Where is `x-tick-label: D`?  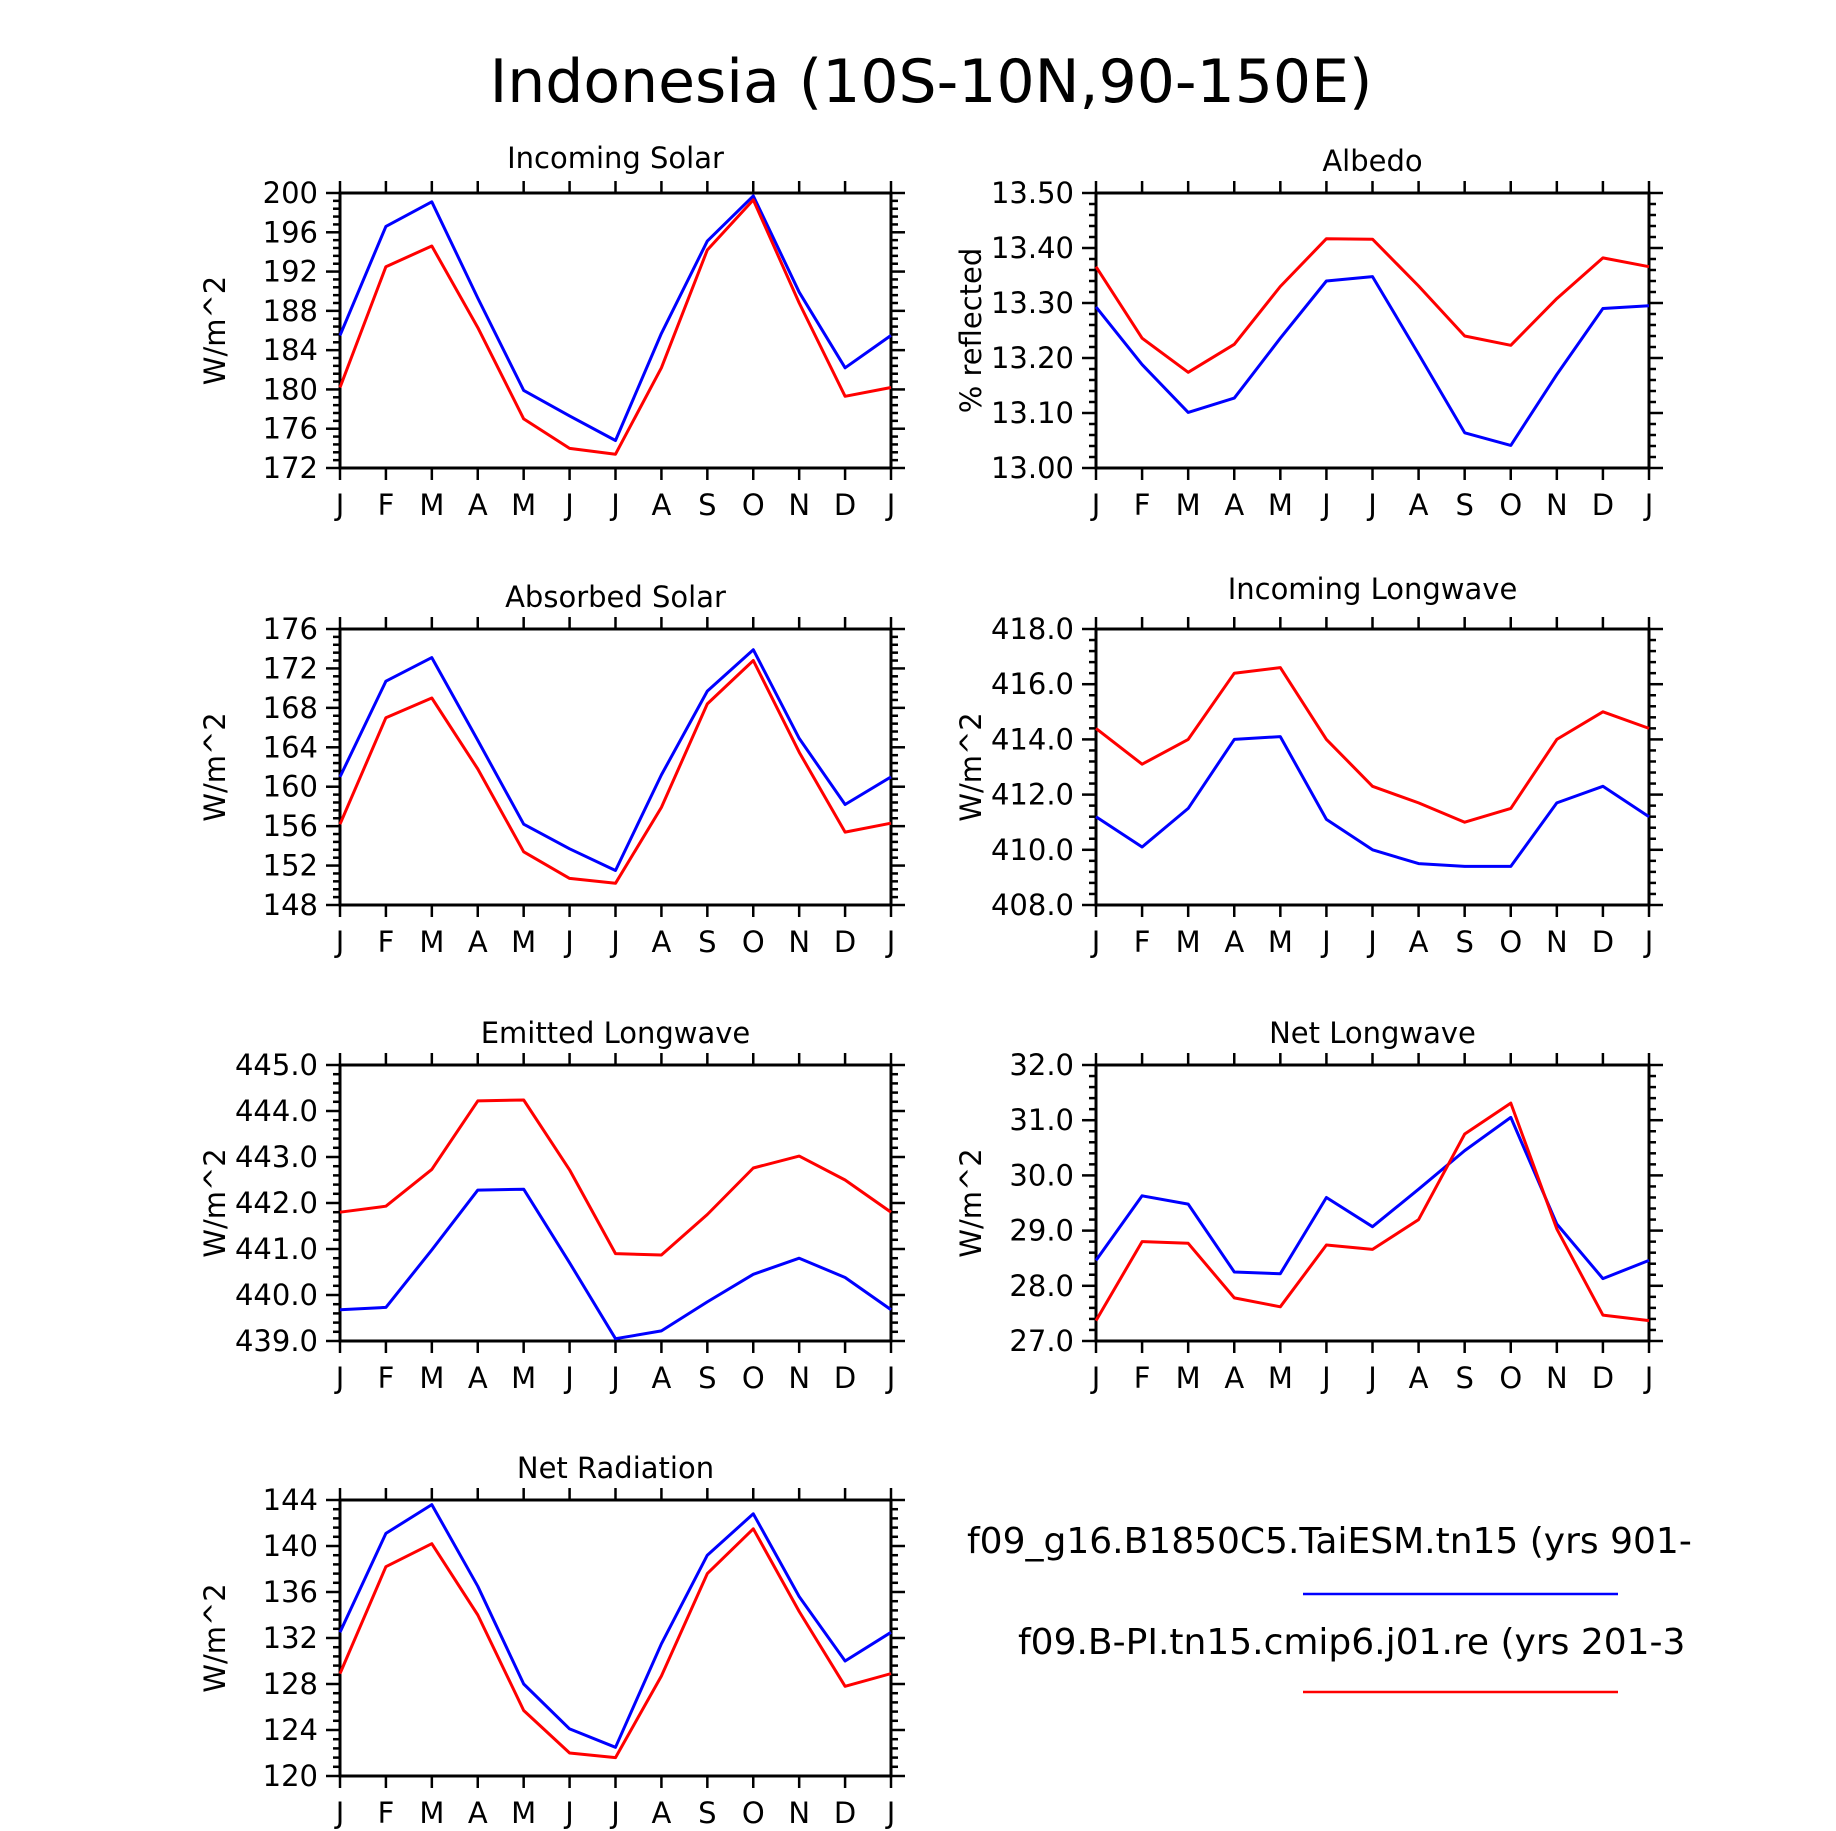
x-tick-label: D is located at coordinates (845, 1378).